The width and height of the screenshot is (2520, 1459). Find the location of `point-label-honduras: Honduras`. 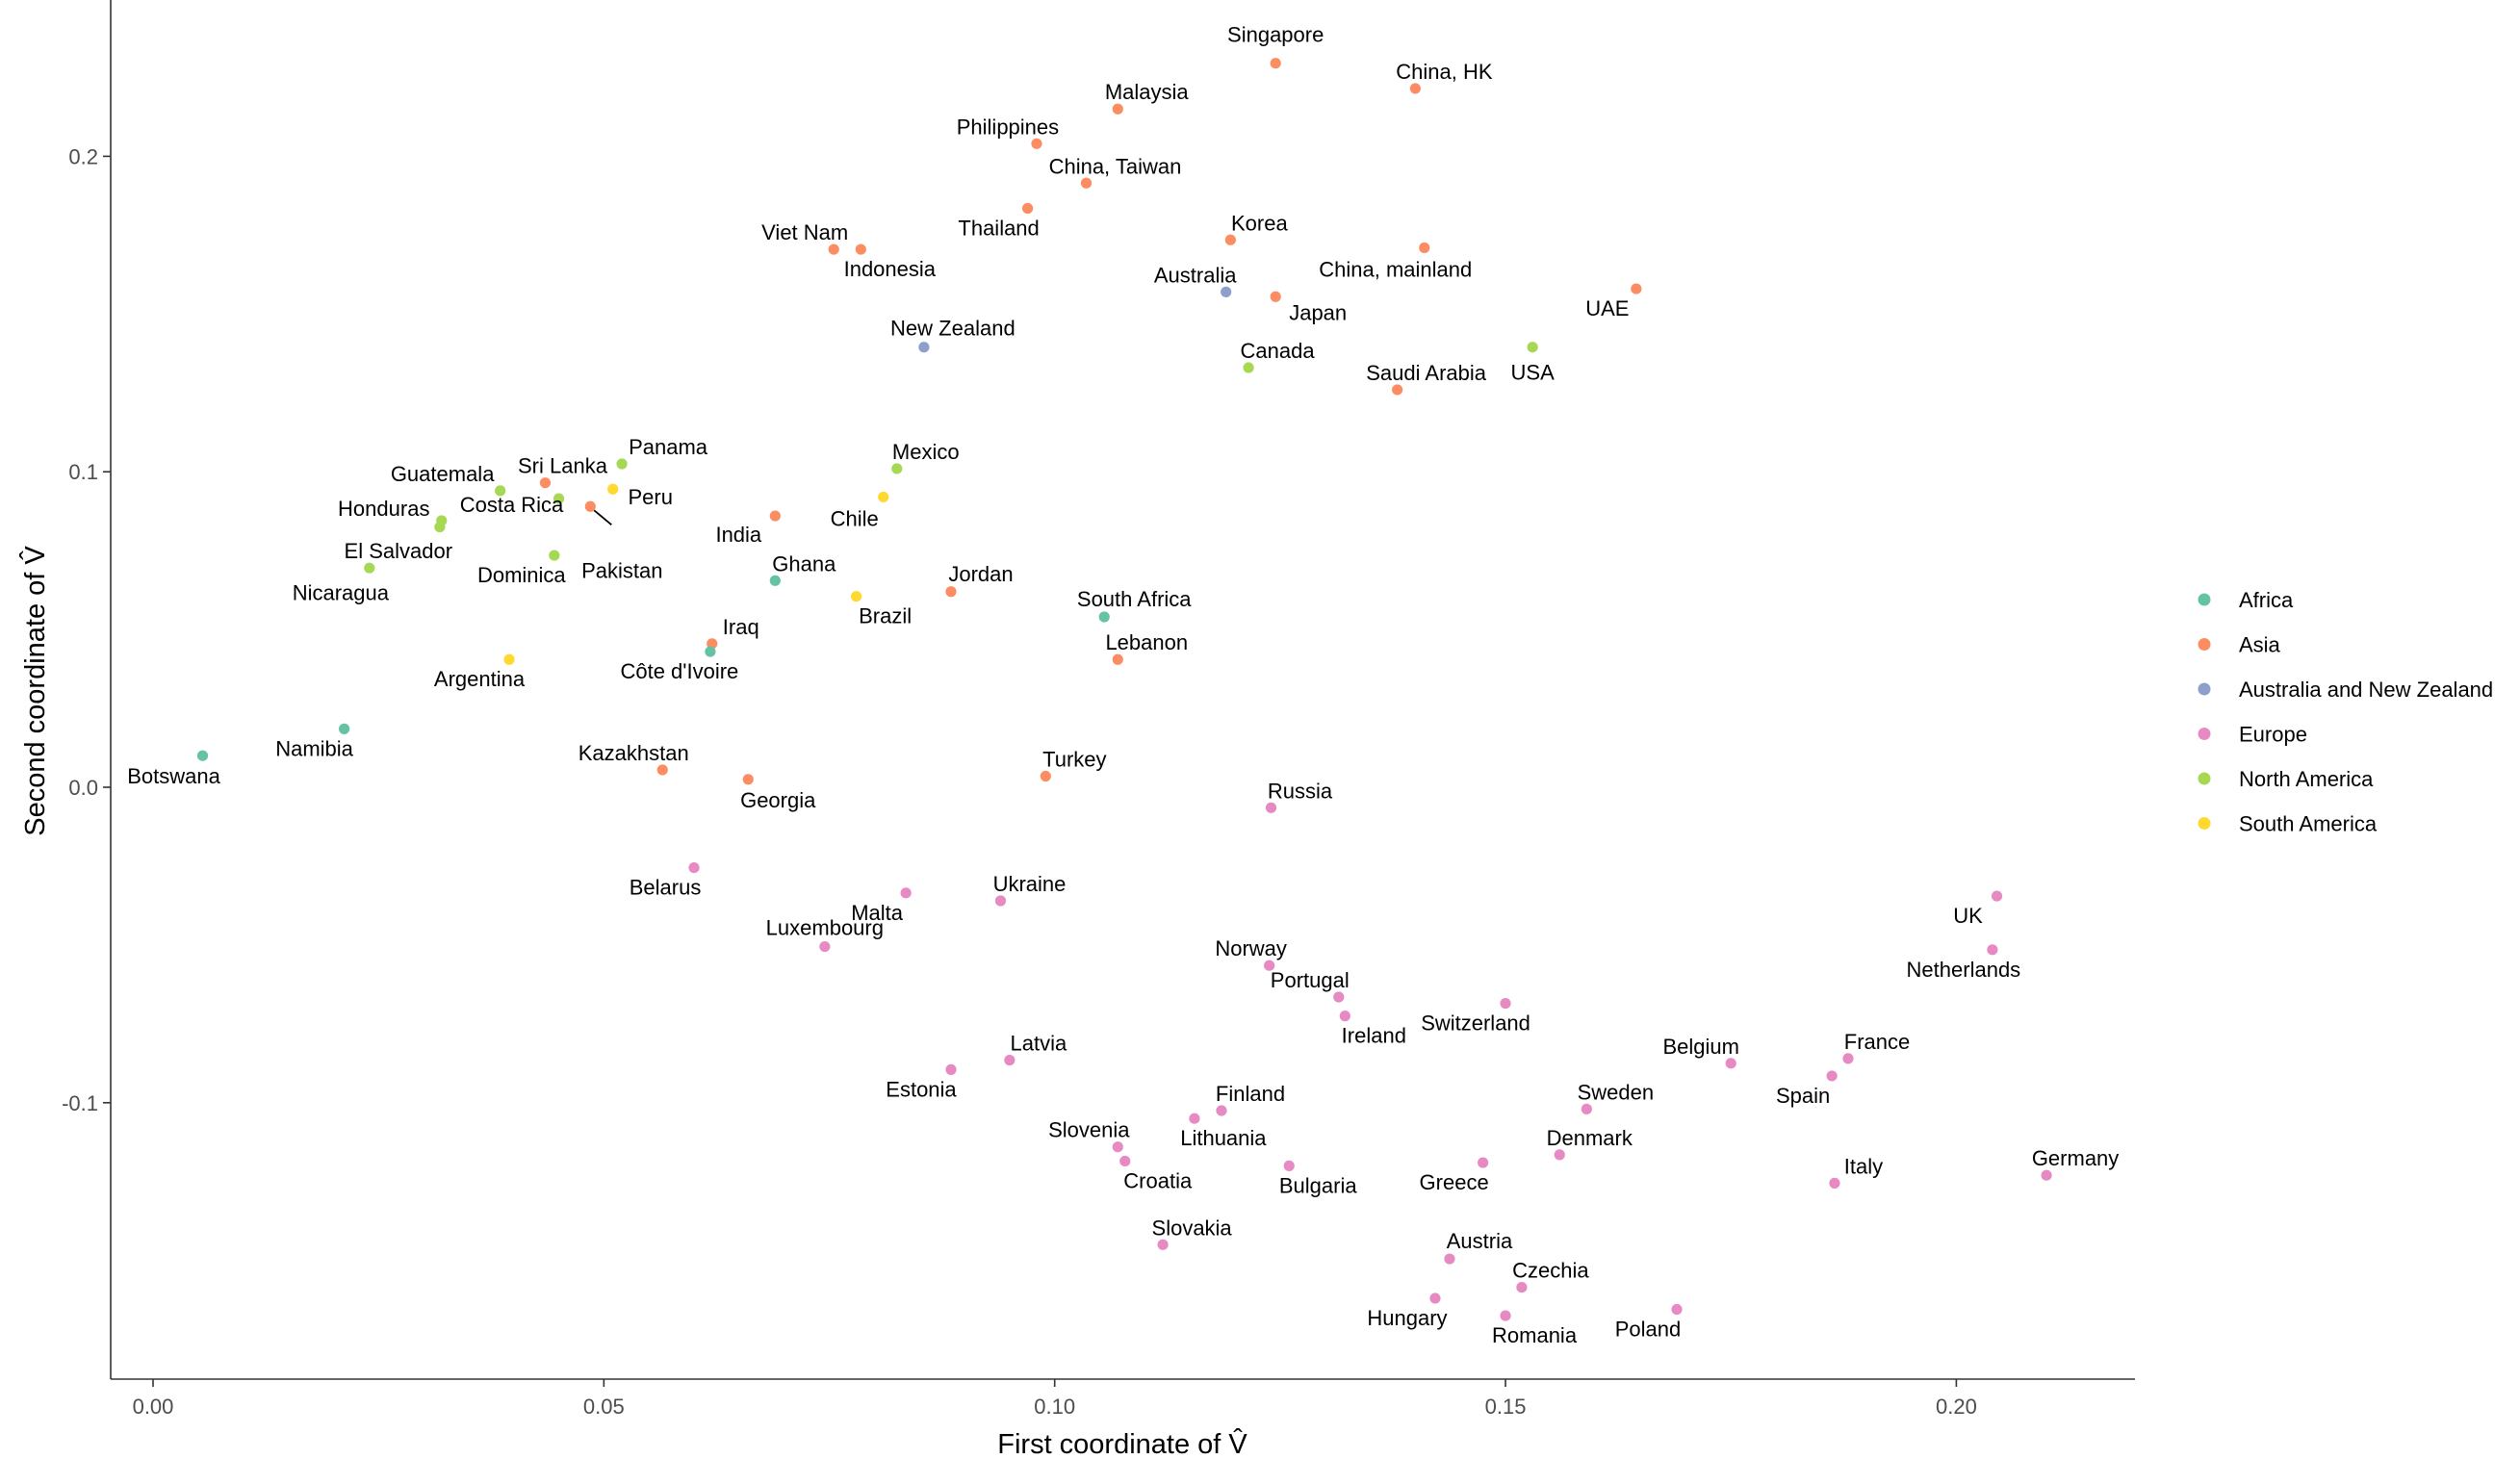

point-label-honduras: Honduras is located at coordinates (384, 509).